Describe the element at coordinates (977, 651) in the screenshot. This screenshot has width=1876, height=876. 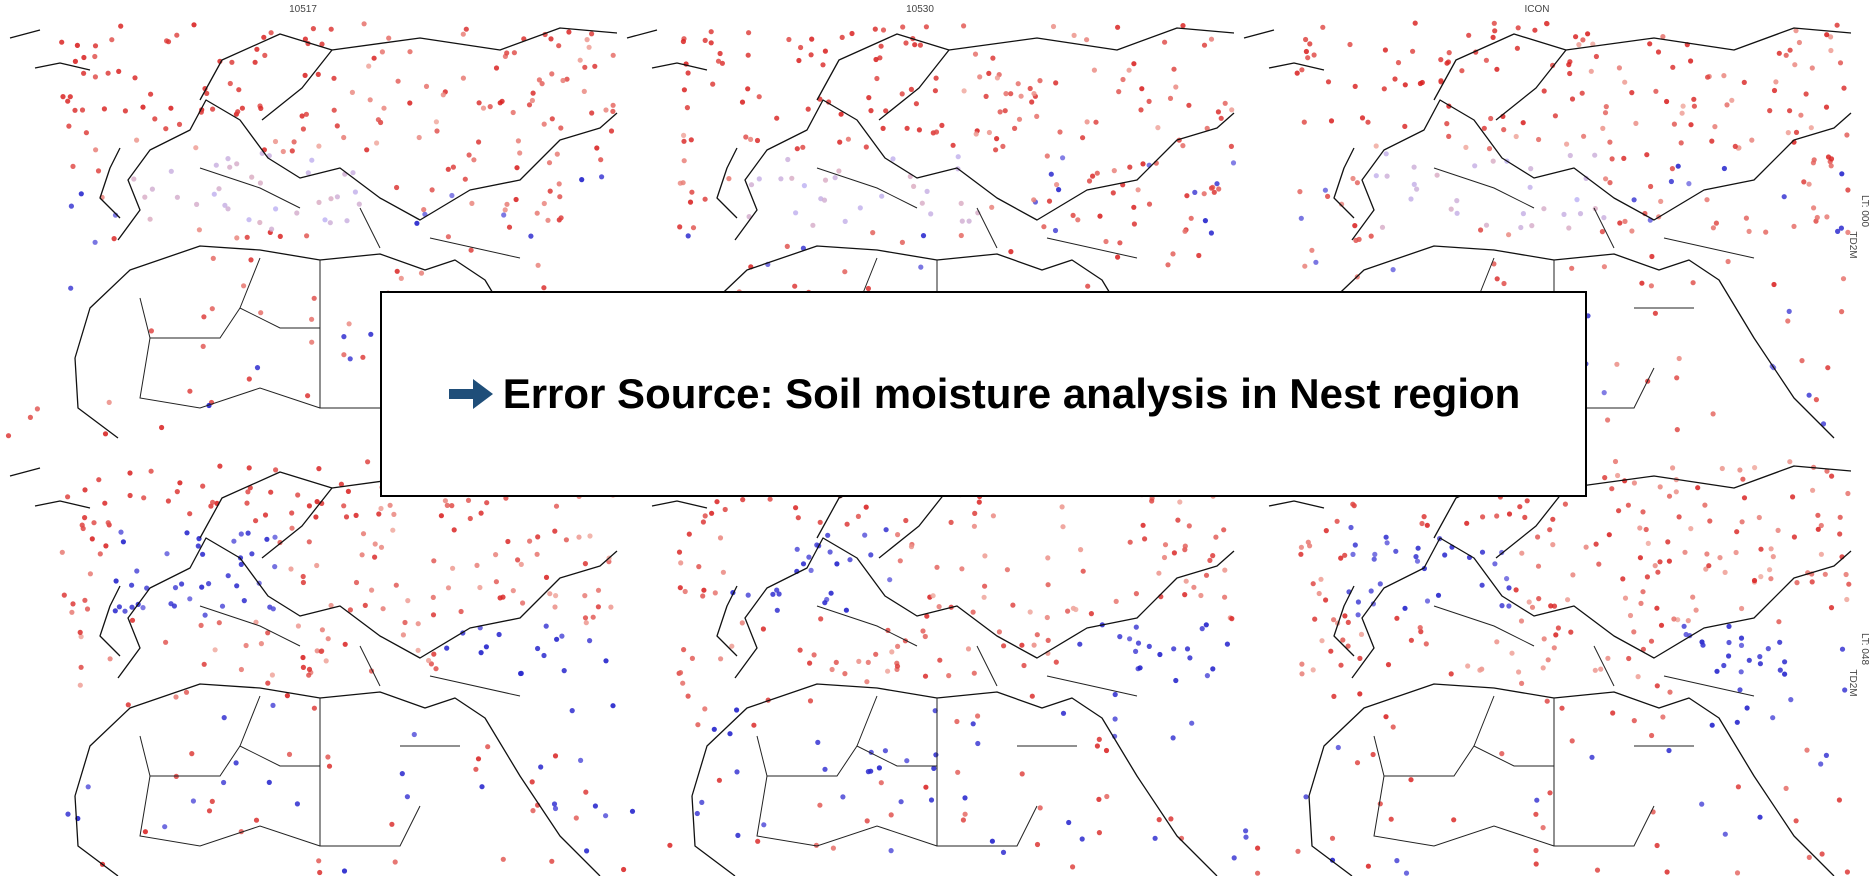
I see `country-border` at that location.